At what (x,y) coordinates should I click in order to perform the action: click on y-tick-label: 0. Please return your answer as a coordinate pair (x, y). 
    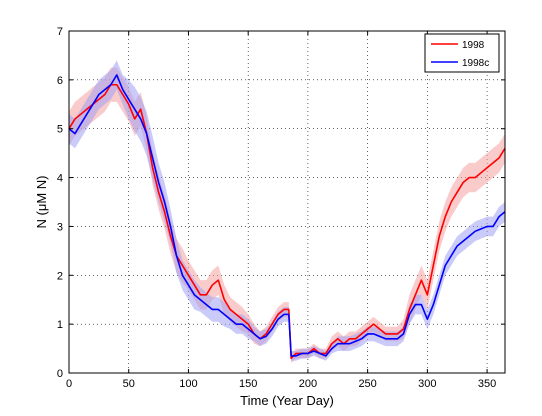
    Looking at the image, I should click on (60, 374).